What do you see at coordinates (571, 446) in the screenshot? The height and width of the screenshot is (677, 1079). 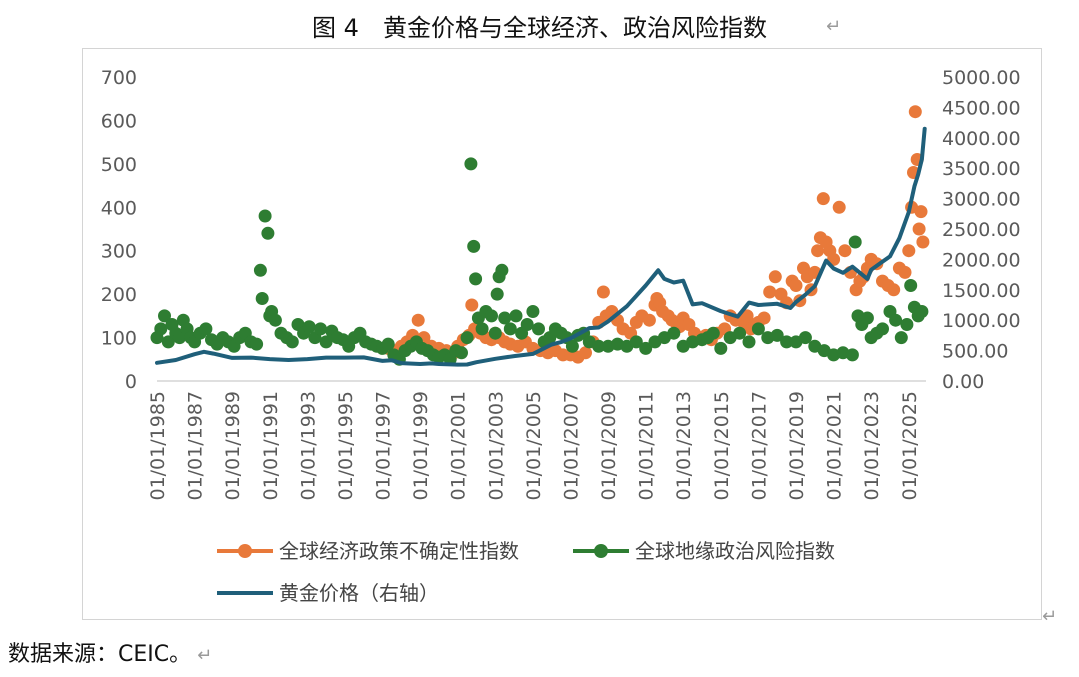 I see `x-tick-label: 01/01/2007` at bounding box center [571, 446].